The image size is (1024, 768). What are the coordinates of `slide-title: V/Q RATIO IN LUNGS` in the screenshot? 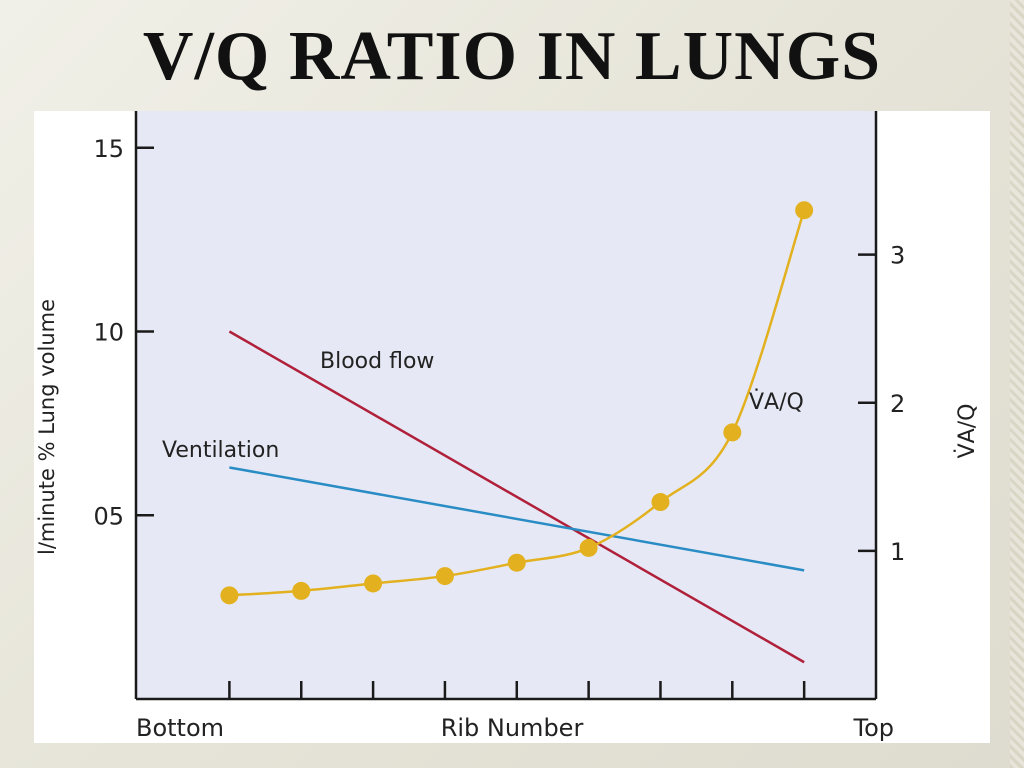 It's located at (512, 56).